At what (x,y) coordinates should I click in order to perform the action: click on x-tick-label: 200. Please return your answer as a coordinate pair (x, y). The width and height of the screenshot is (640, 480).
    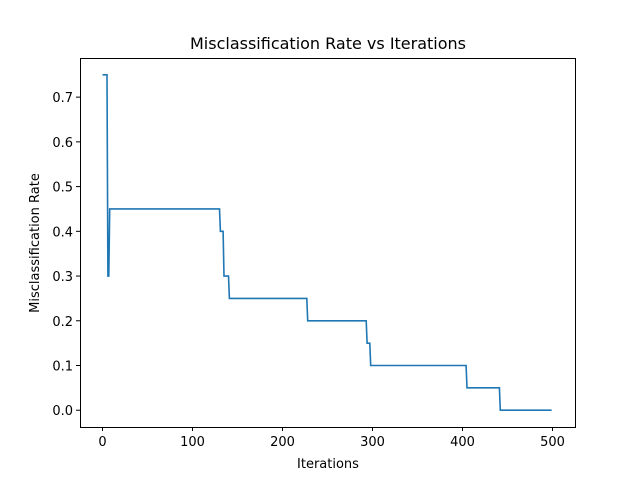
    Looking at the image, I should click on (282, 442).